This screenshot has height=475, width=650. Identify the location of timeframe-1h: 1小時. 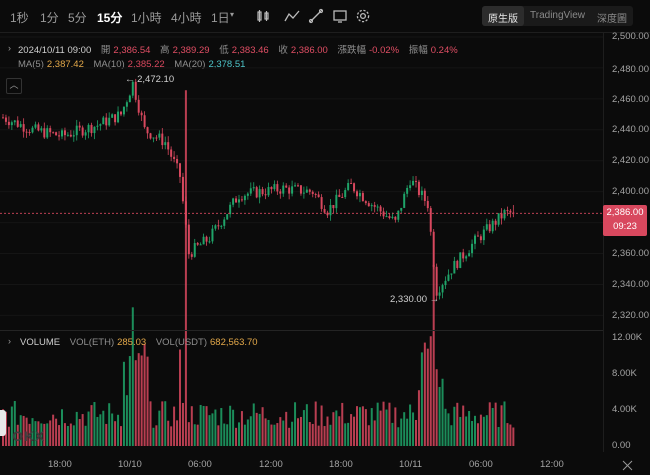
(146, 18).